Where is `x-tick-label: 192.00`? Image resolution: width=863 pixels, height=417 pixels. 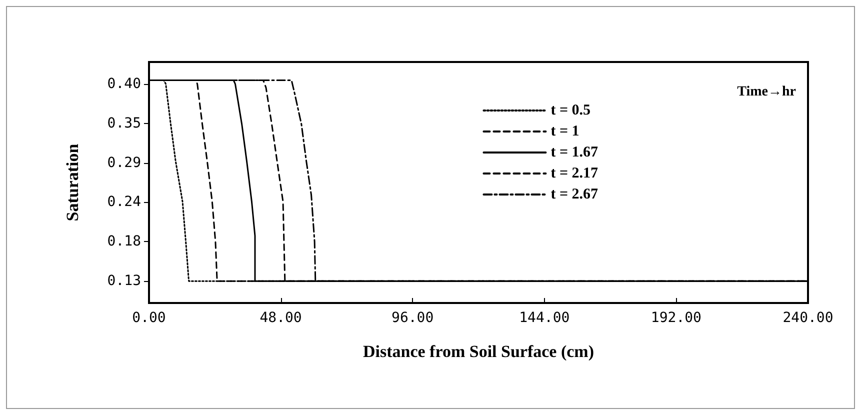
x-tick-label: 192.00 is located at coordinates (676, 318).